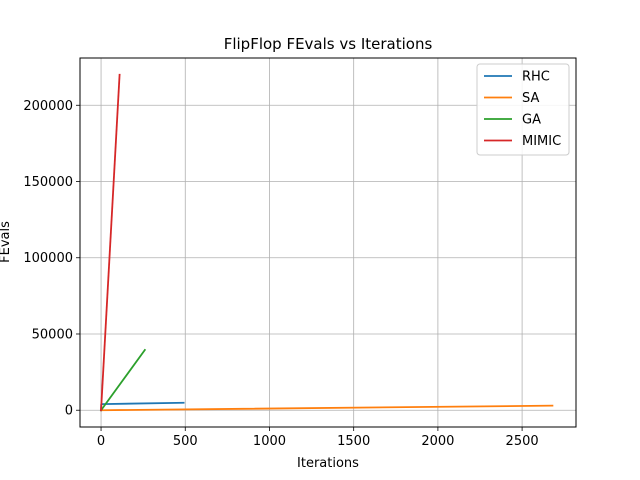 This screenshot has height=480, width=640. I want to click on legend-label-sa: SA, so click(530, 98).